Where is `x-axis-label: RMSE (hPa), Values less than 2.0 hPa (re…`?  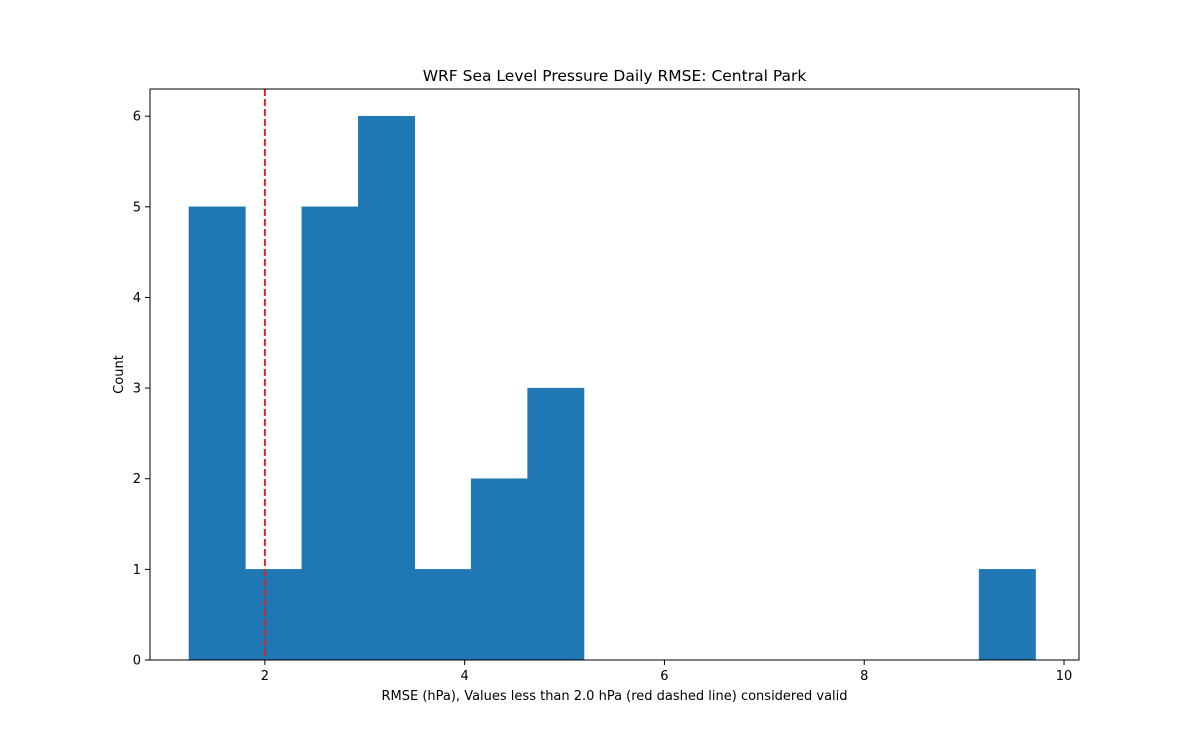
x-axis-label: RMSE (hPa), Values less than 2.0 hPa (re… is located at coordinates (614, 696).